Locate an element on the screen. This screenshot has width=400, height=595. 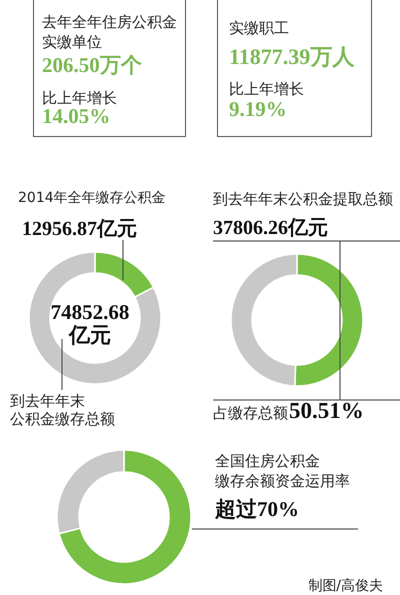
chart-title: 2014年全年缴存公积金 is located at coordinates (92, 198).